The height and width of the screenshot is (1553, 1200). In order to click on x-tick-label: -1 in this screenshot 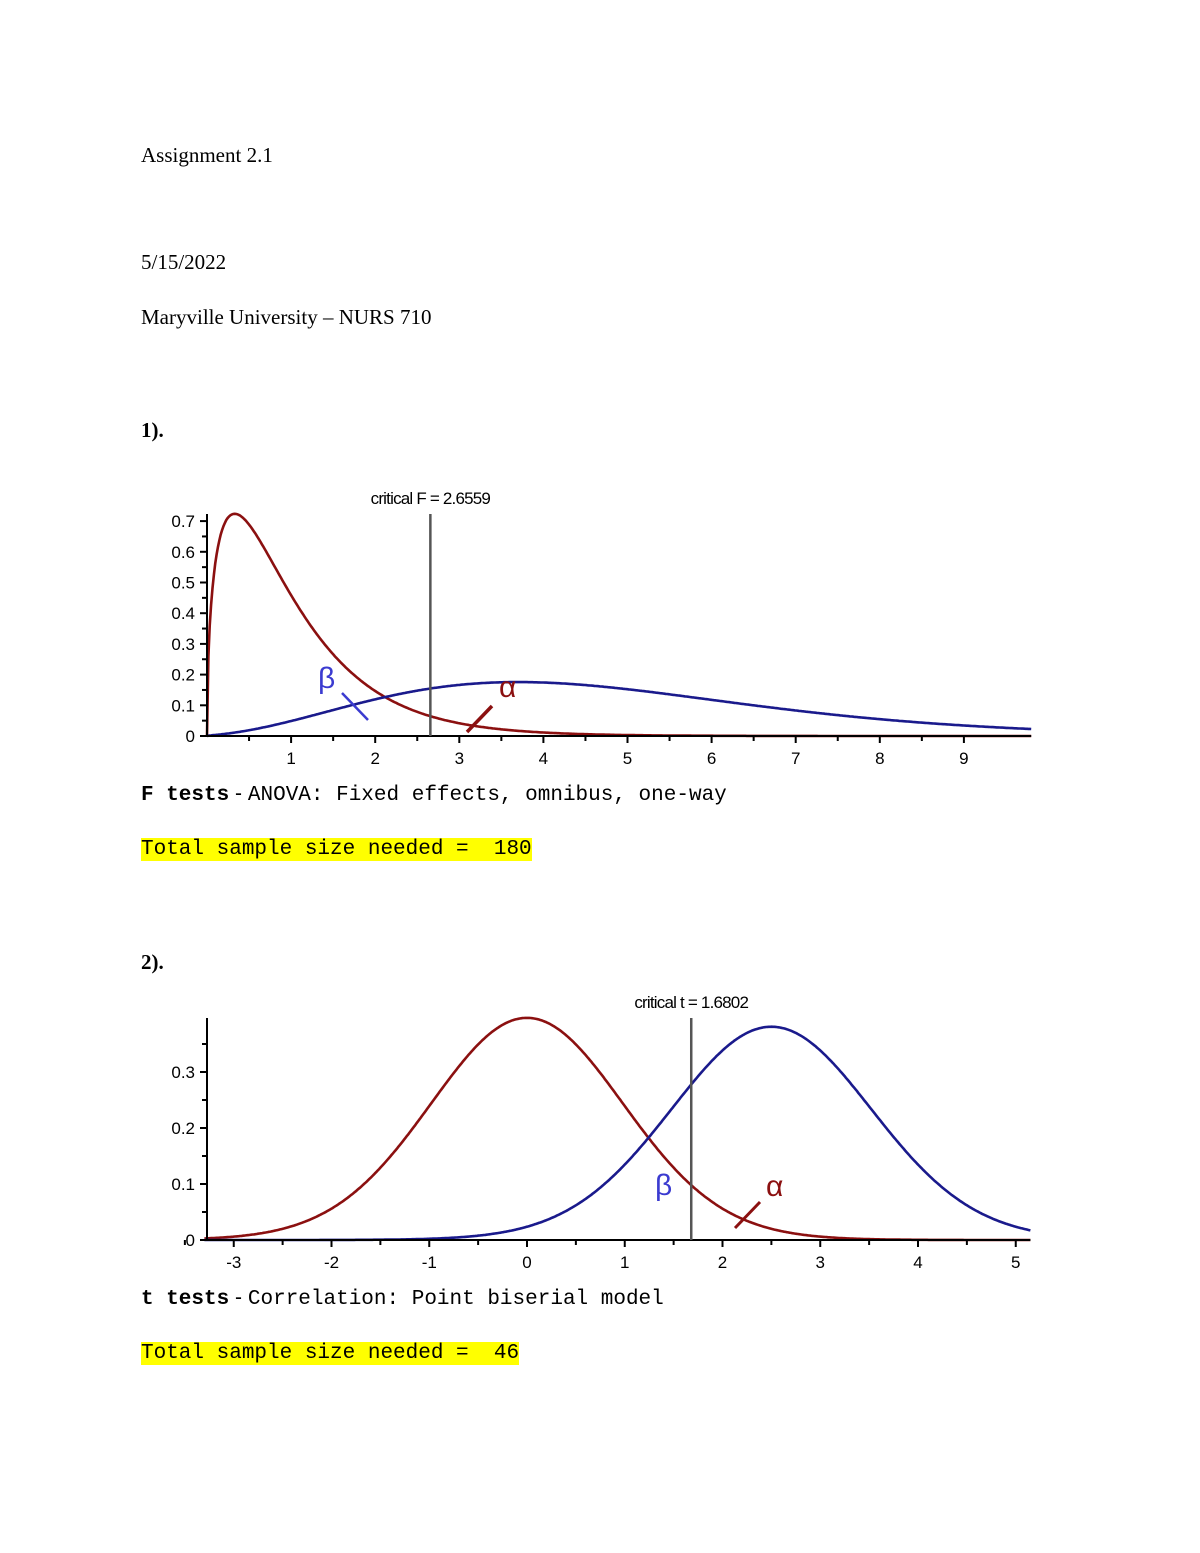, I will do `click(429, 1262)`.